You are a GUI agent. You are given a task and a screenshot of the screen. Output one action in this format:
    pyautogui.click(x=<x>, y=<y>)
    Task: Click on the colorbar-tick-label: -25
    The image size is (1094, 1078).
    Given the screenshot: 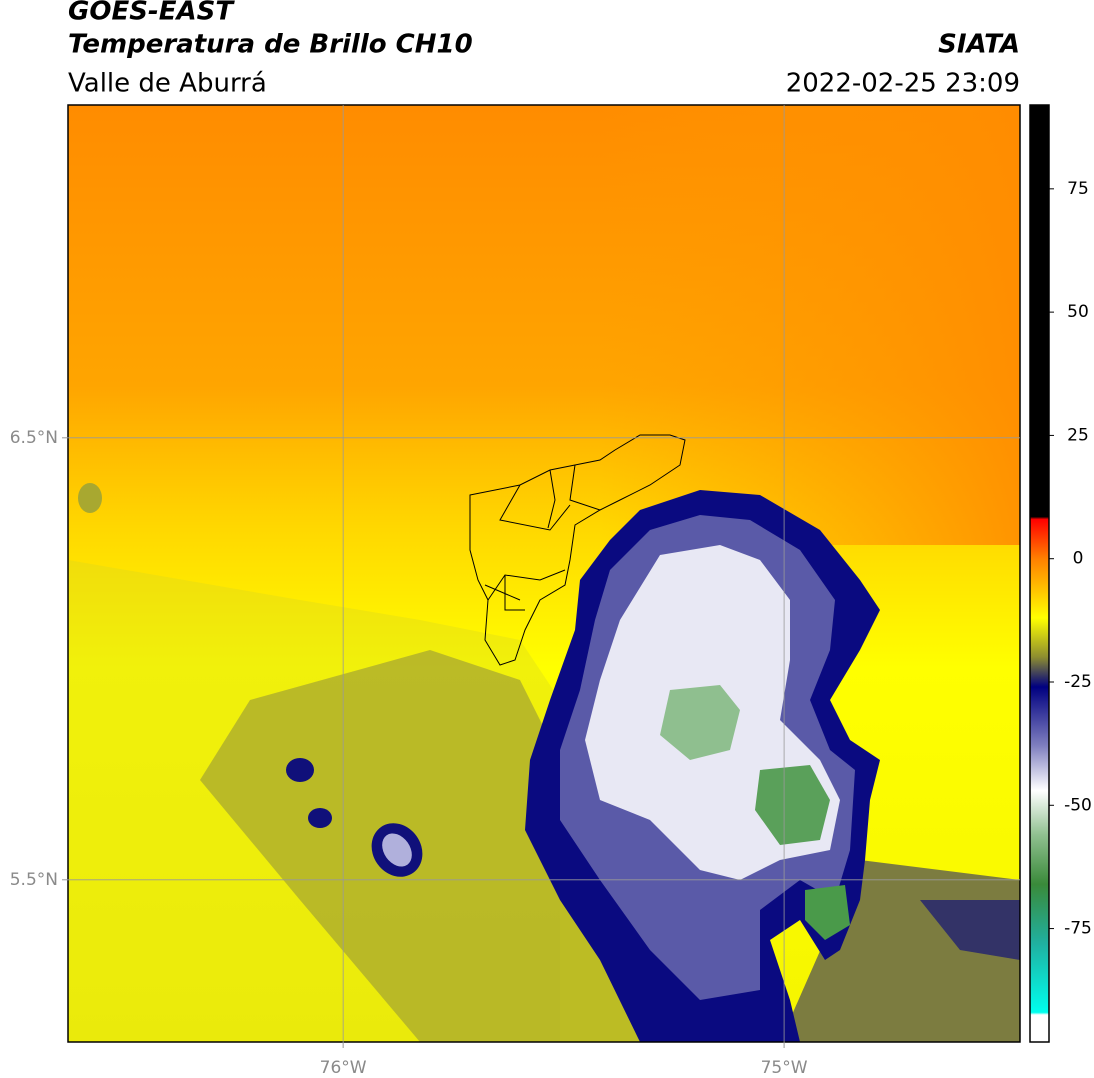 What is the action you would take?
    pyautogui.click(x=1078, y=682)
    